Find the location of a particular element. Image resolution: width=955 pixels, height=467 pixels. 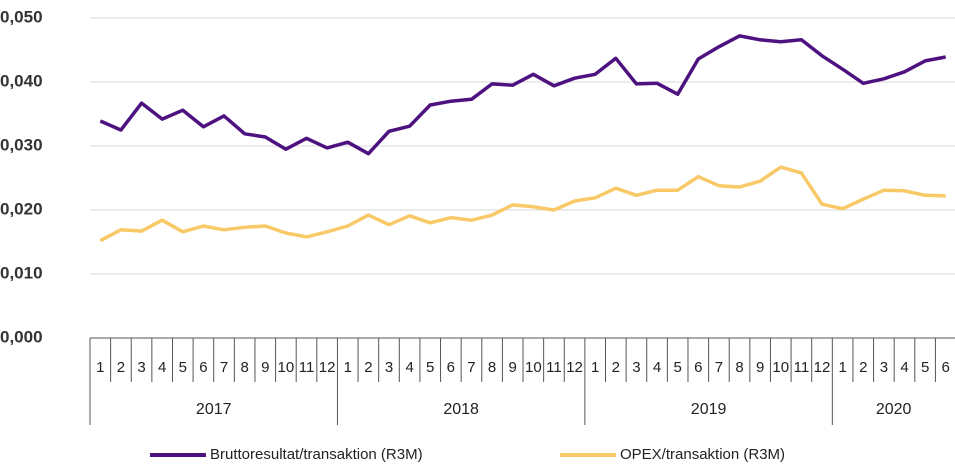

legend-label: Bruttoresultat/transaktion (R3M) is located at coordinates (316, 454).